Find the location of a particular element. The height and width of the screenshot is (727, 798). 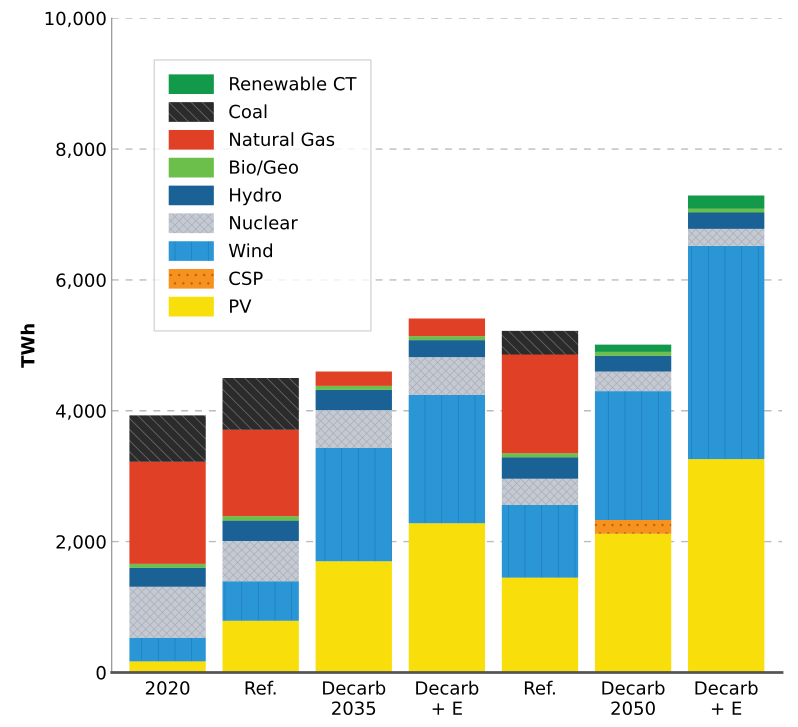

y-tick-label: 4,000 is located at coordinates (81, 412).